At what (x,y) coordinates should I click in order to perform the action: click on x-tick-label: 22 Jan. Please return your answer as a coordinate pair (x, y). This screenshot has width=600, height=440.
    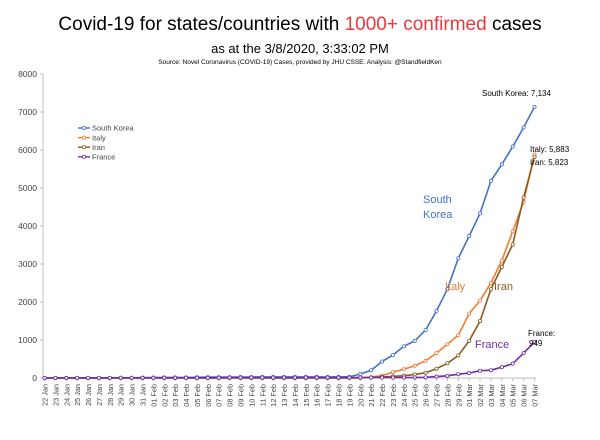
    Looking at the image, I should click on (45, 395).